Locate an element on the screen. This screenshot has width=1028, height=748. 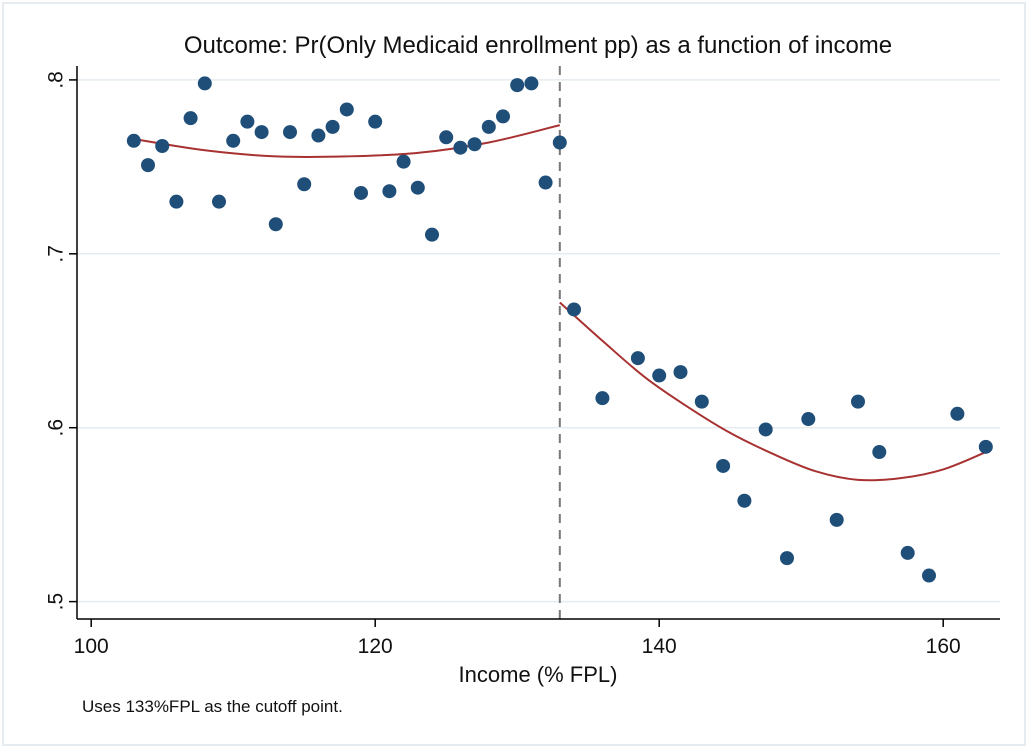
chart-note: Uses 133%FPL as the cutoff point. is located at coordinates (212, 706).